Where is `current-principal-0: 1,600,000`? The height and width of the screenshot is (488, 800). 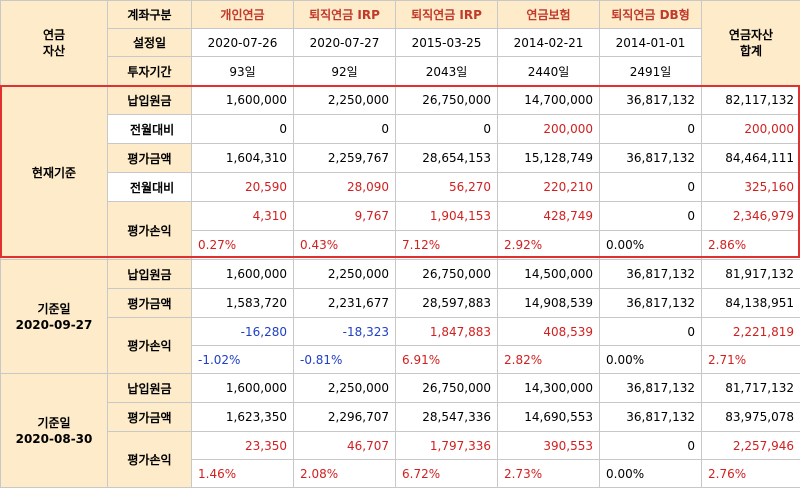 current-principal-0: 1,600,000 is located at coordinates (242, 100).